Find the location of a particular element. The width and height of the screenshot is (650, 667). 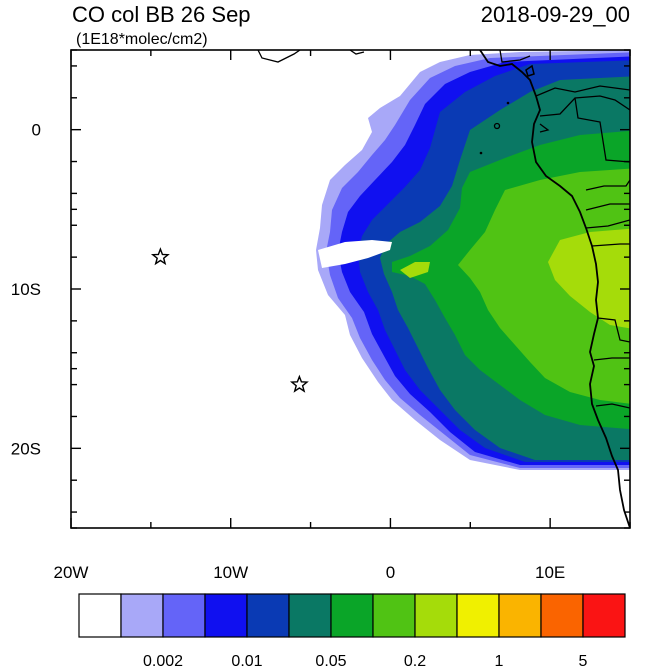

clean-air-tongue is located at coordinates (355, 254).